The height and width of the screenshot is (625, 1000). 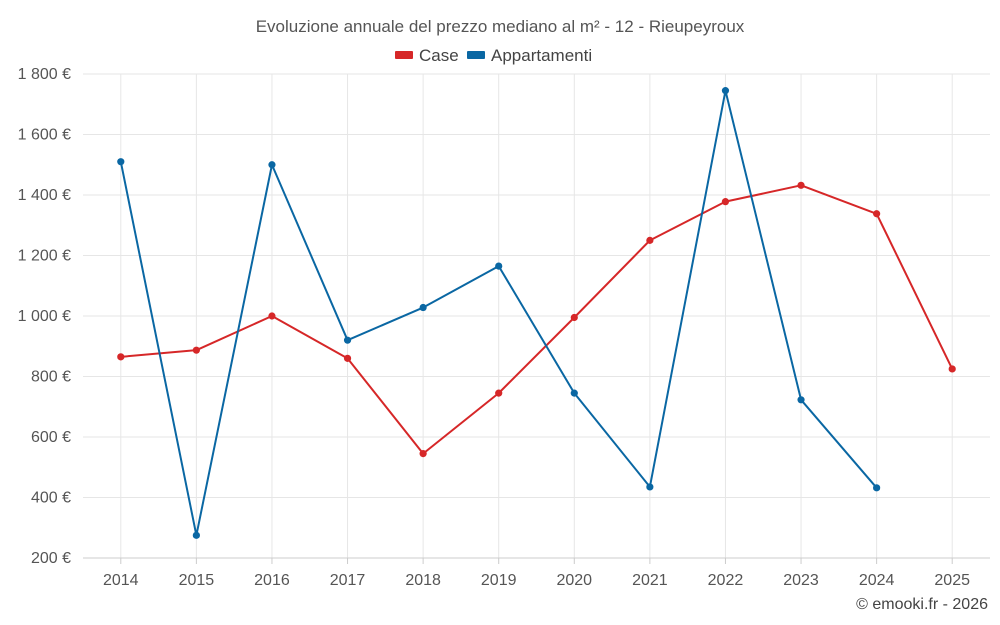 What do you see at coordinates (348, 580) in the screenshot?
I see `x-tick-label: 2017` at bounding box center [348, 580].